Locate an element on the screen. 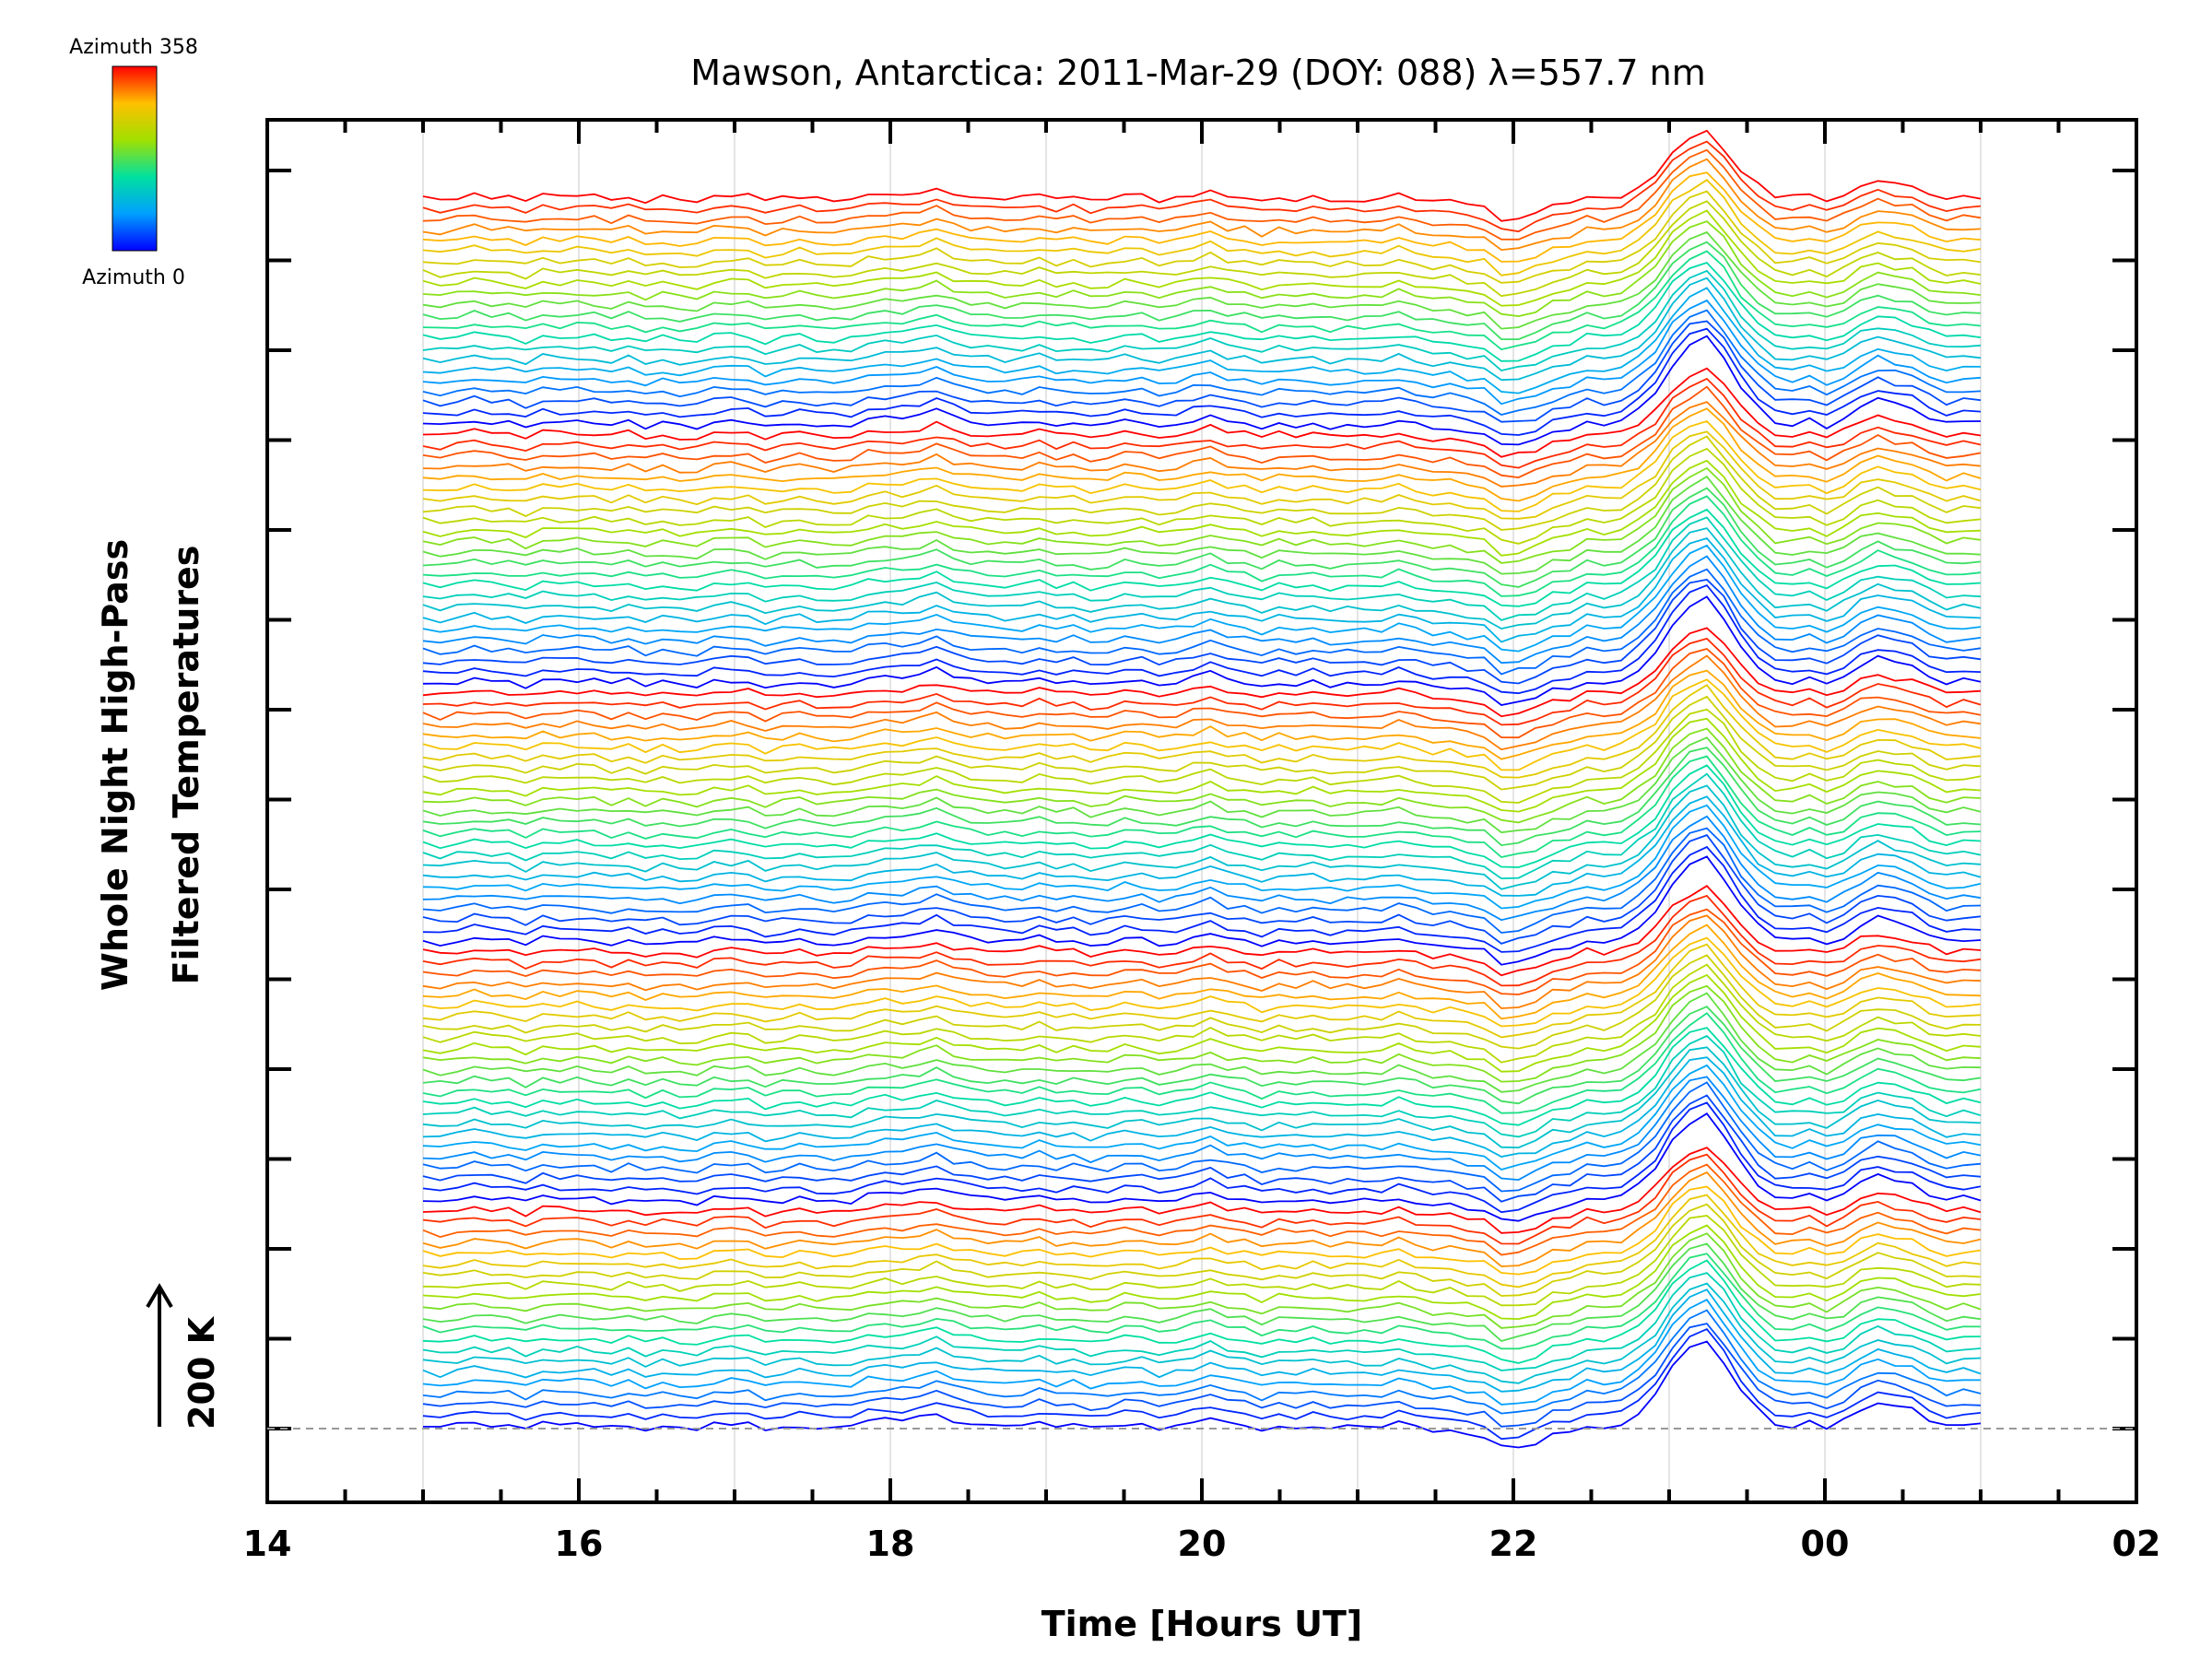 This screenshot has width=2212, height=1659. x-tick-label: 18 is located at coordinates (890, 1544).